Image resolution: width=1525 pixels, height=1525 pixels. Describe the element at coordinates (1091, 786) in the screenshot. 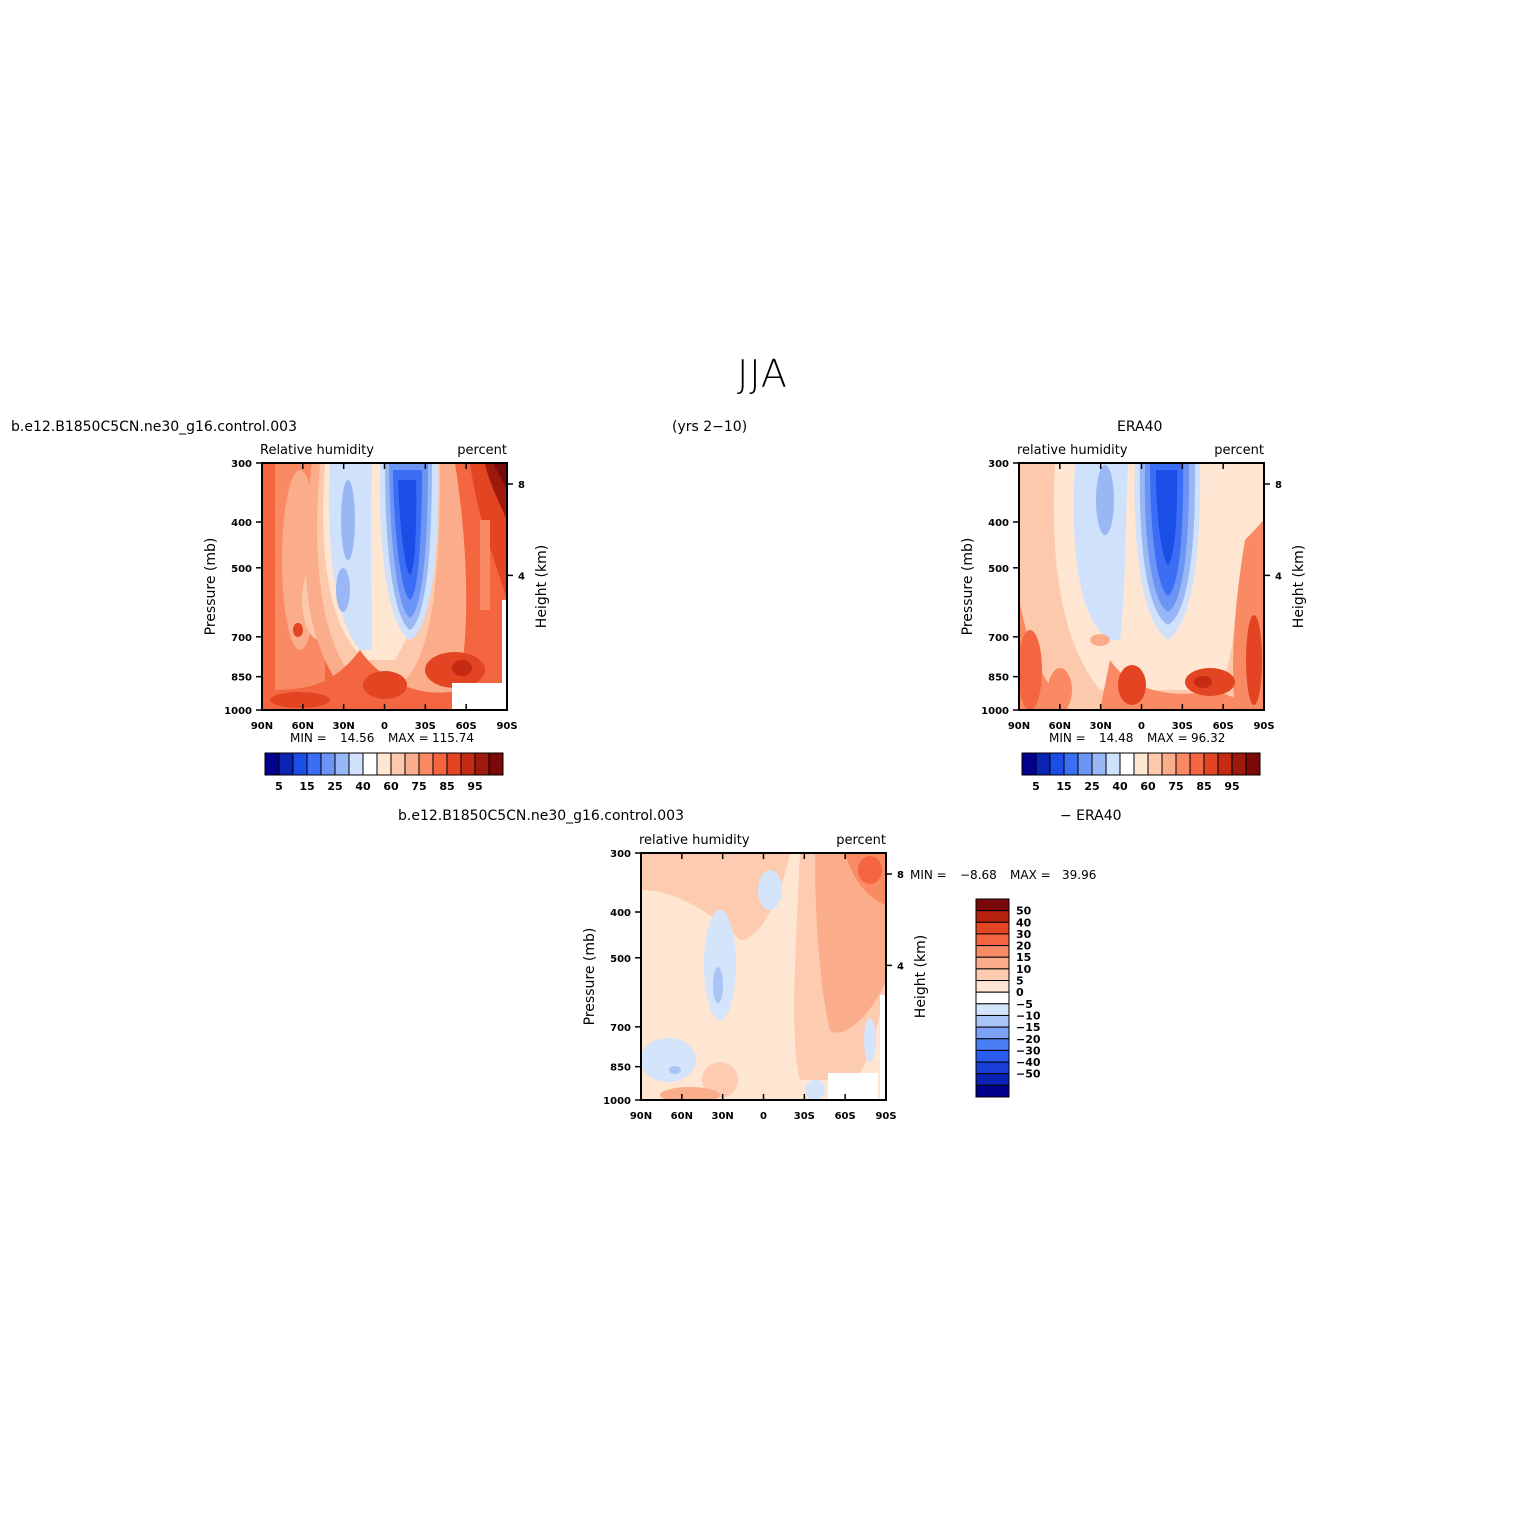

I see `colorbar-label: 25` at that location.